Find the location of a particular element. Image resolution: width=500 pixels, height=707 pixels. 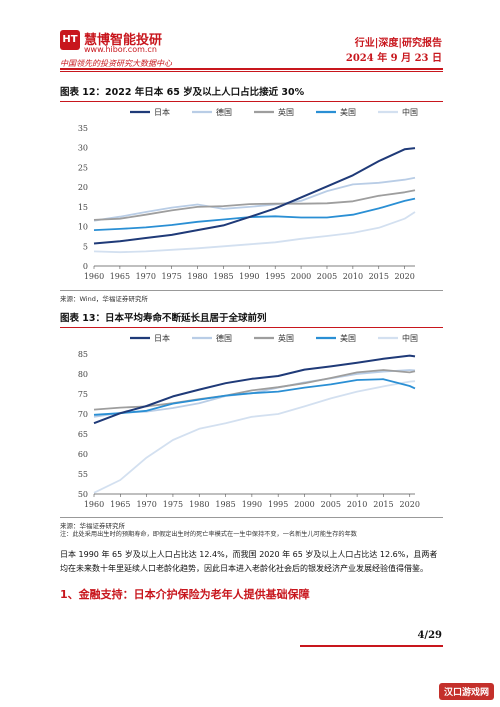

header-rule is located at coordinates (251, 69).